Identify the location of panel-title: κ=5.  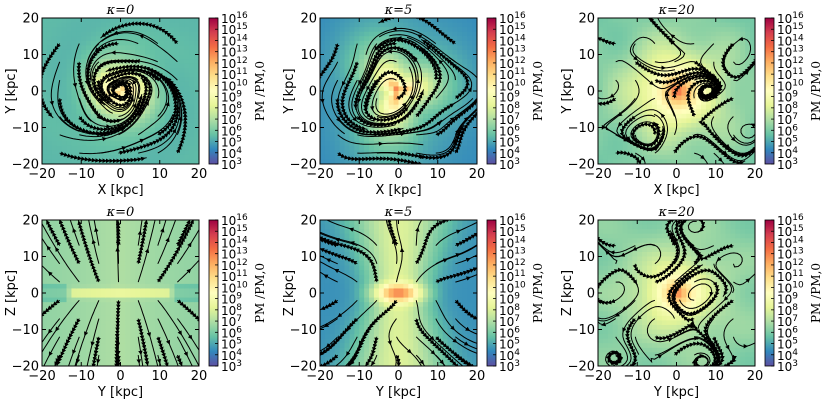
(398, 10).